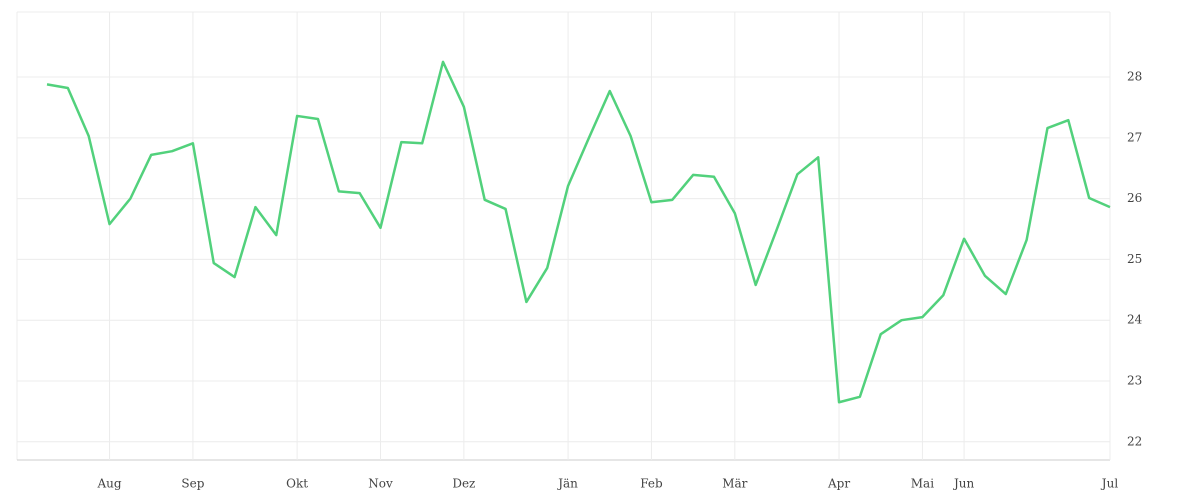 Image resolution: width=1200 pixels, height=500 pixels. What do you see at coordinates (108, 484) in the screenshot?
I see `x-tick-label: Aug` at bounding box center [108, 484].